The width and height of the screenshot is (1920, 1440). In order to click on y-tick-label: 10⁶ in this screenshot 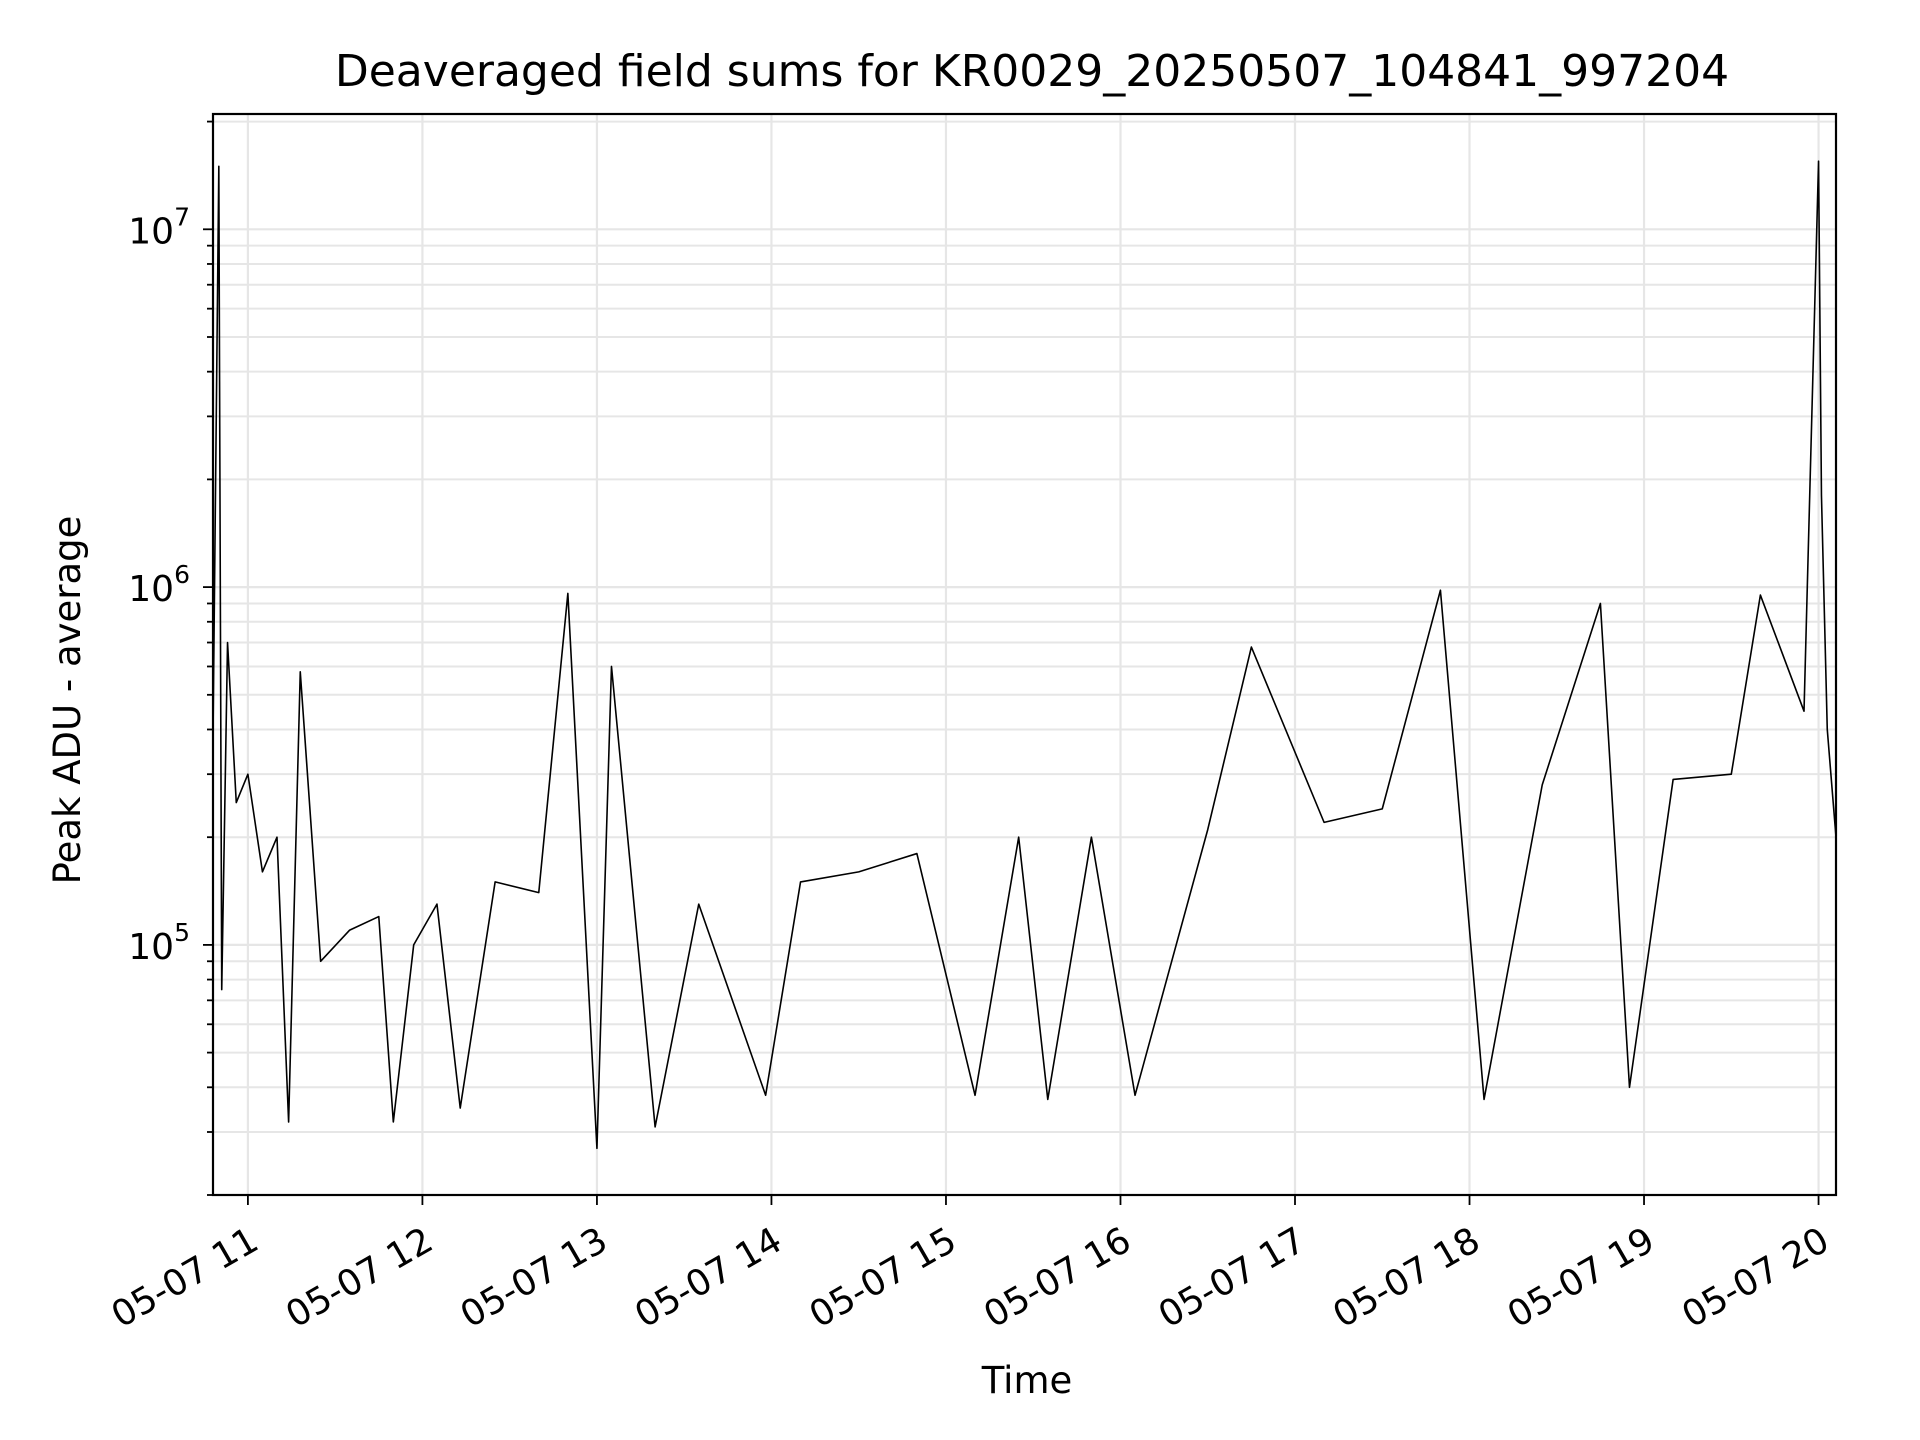, I will do `click(159, 585)`.